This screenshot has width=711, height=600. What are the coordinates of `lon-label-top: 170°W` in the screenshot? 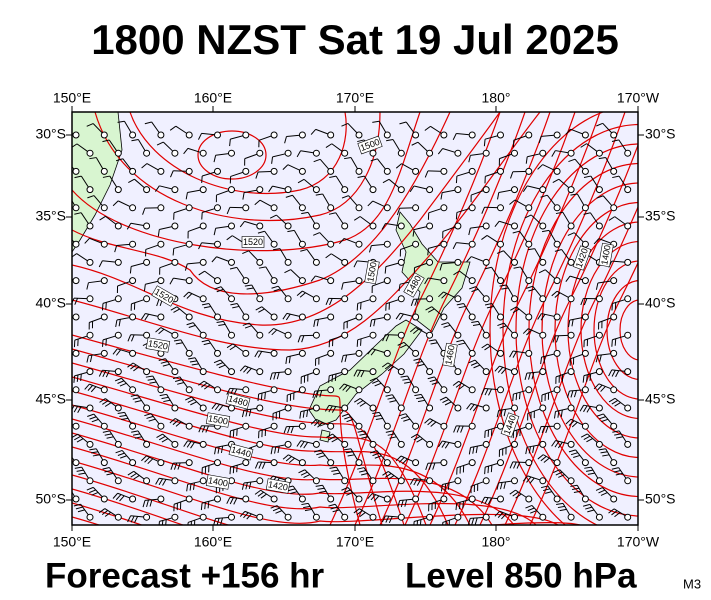 It's located at (638, 98).